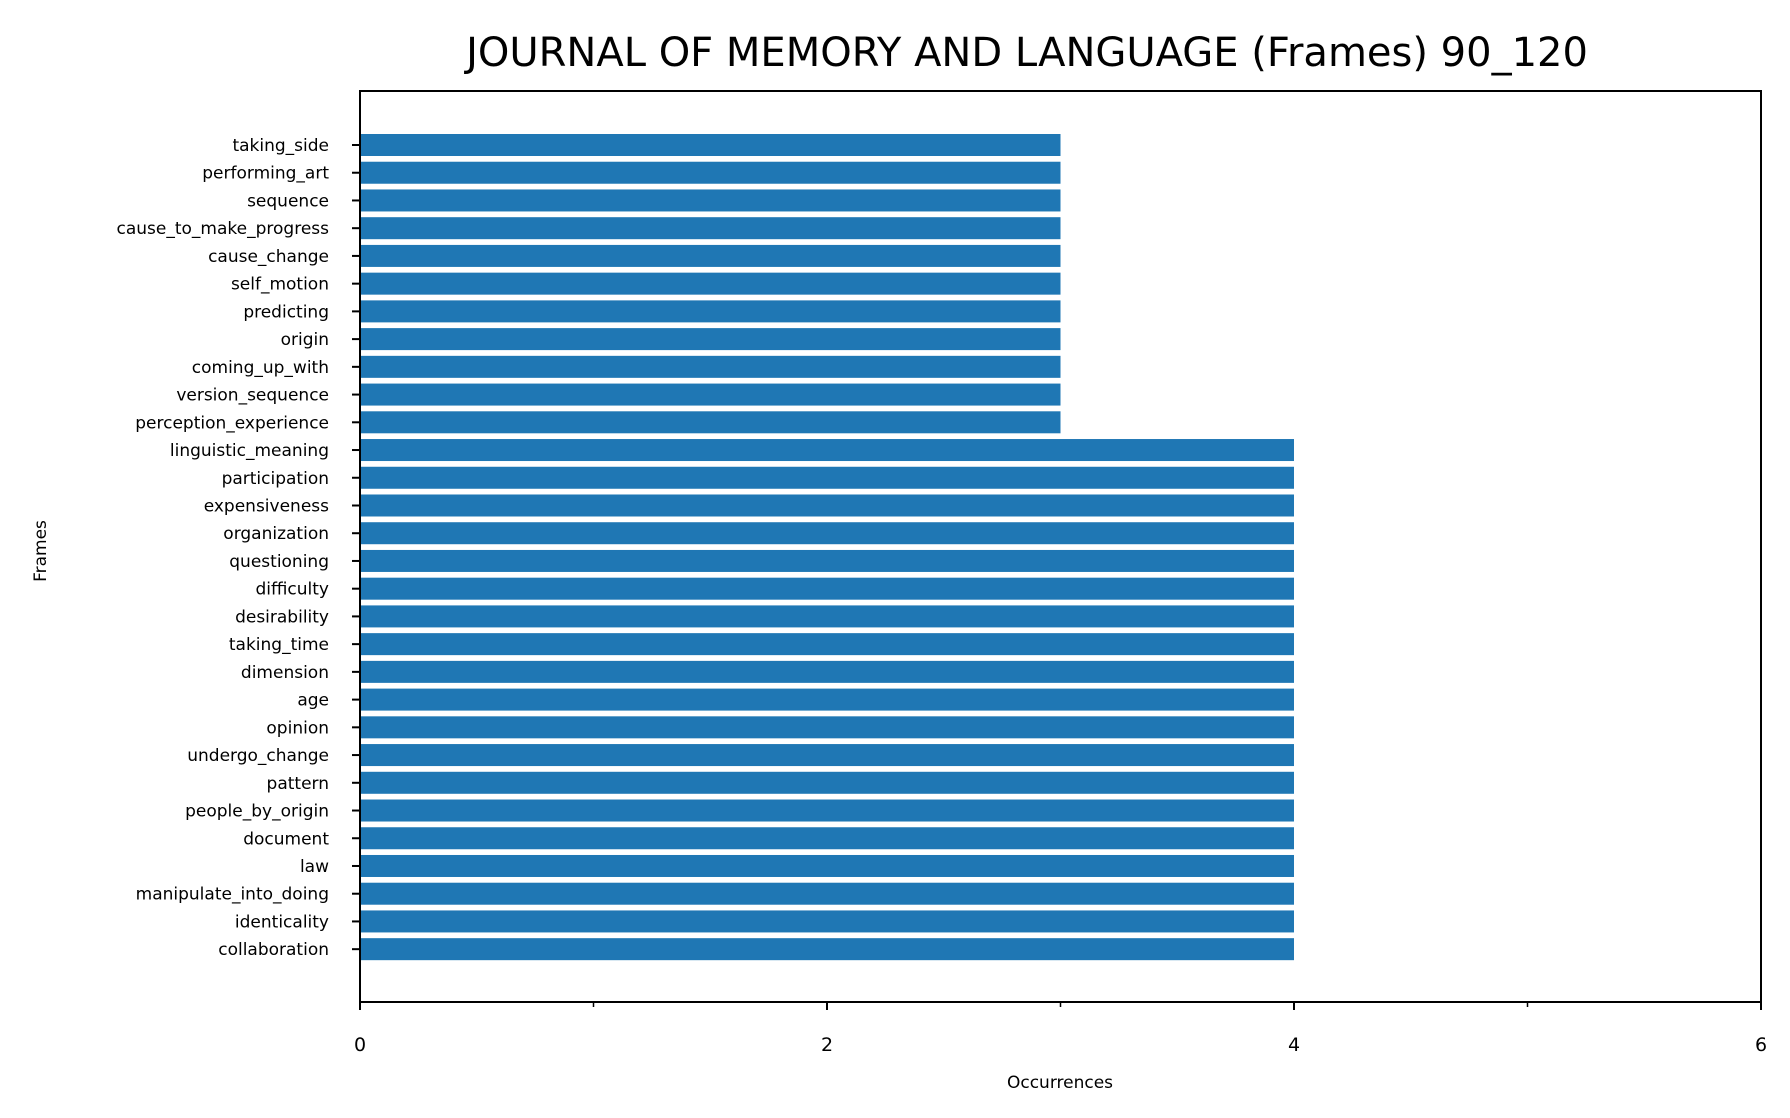 Image resolution: width=1790 pixels, height=1118 pixels. Describe the element at coordinates (252, 396) in the screenshot. I see `y-tick-label: version_sequence` at that location.